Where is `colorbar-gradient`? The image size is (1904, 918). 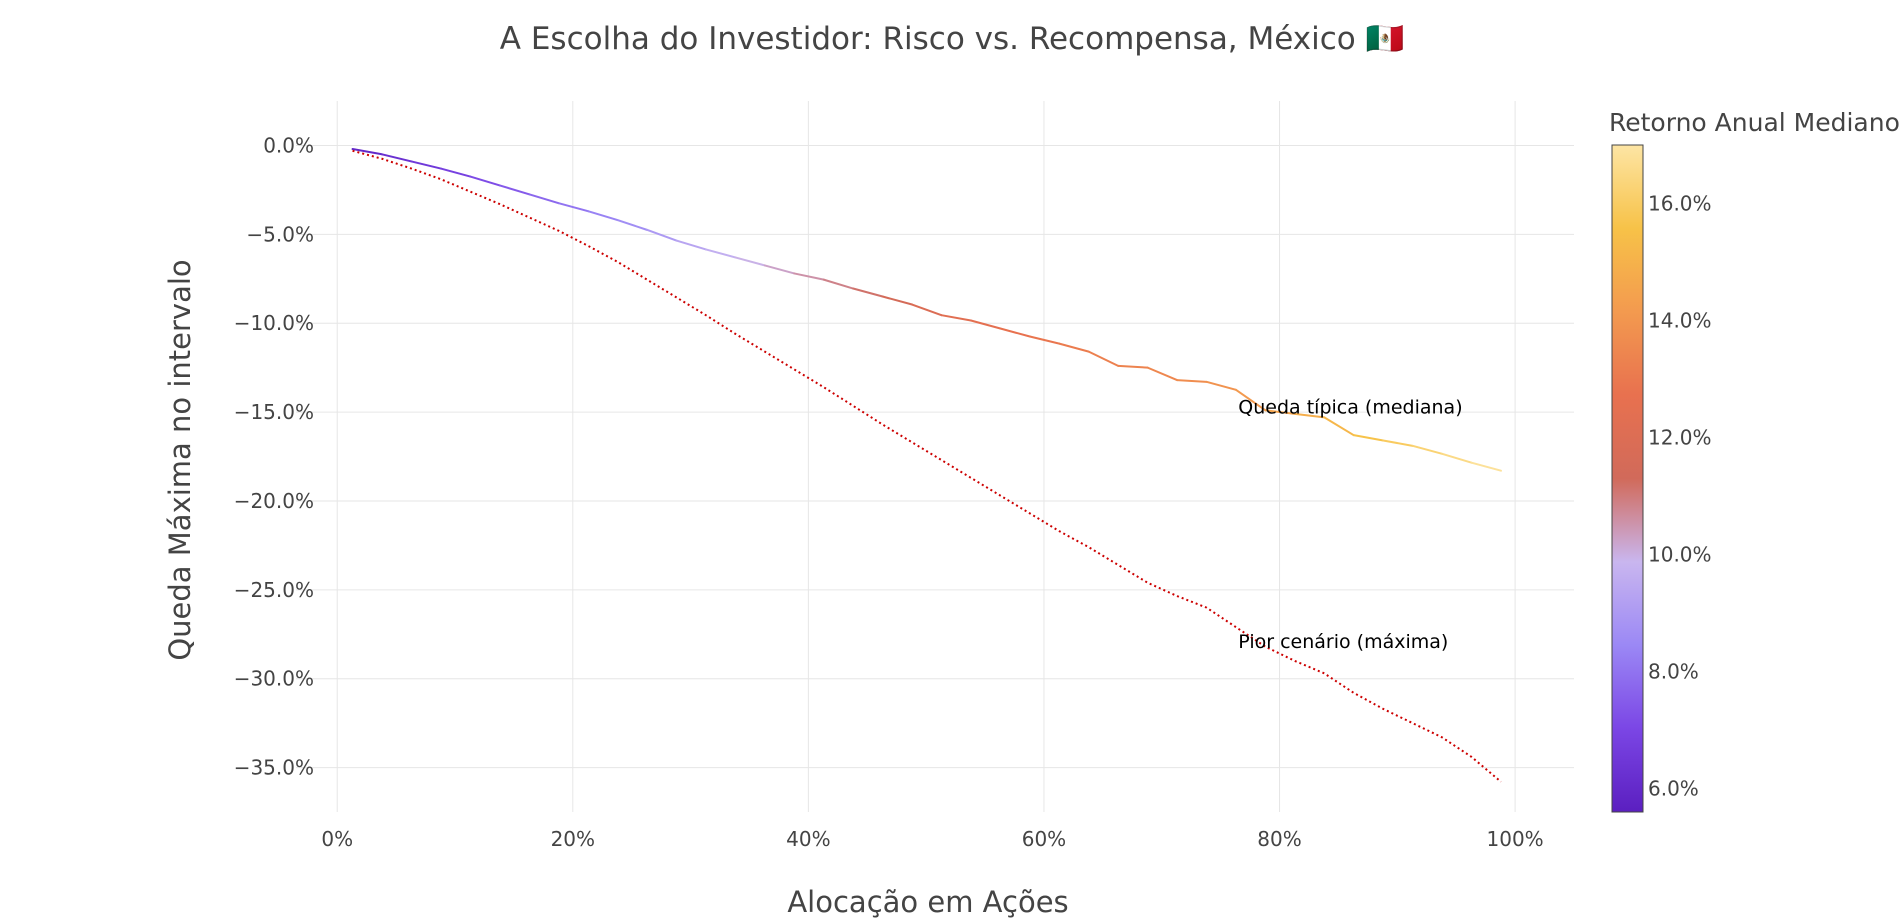
colorbar-gradient is located at coordinates (1627, 478).